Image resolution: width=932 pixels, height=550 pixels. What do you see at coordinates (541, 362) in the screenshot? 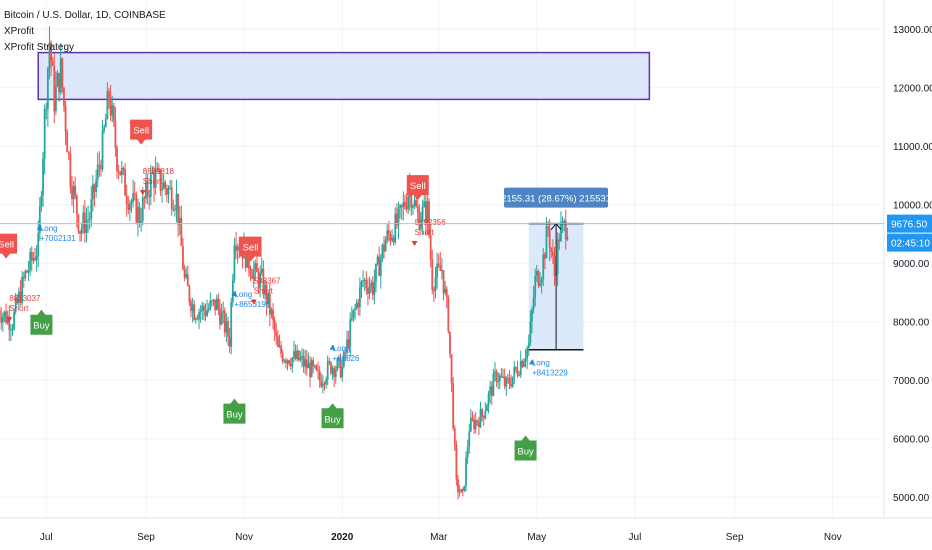
I see `long-label: Long` at bounding box center [541, 362].